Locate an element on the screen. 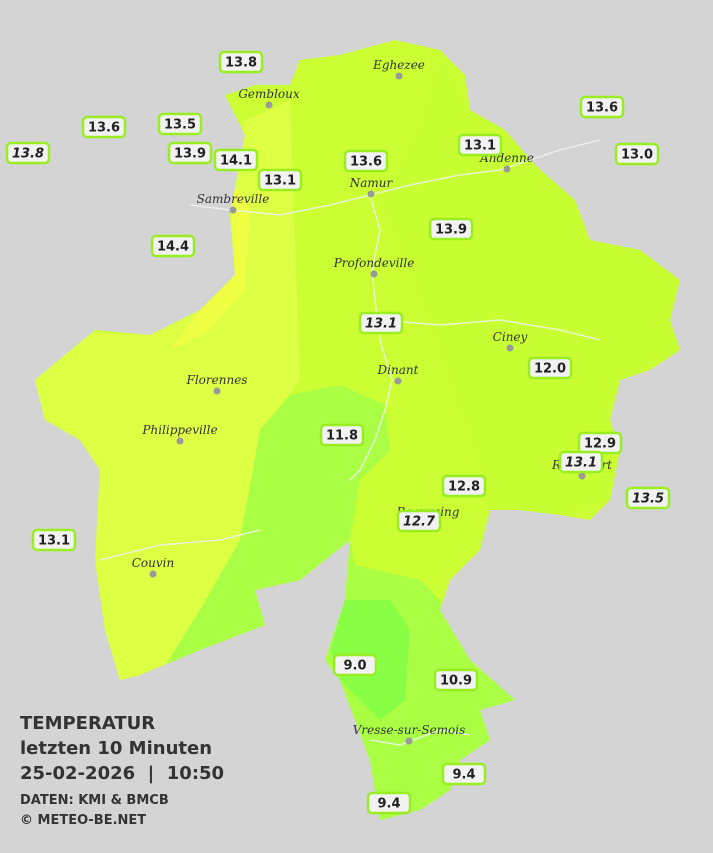 The height and width of the screenshot is (853, 713). station-value: 11.8 is located at coordinates (342, 436).